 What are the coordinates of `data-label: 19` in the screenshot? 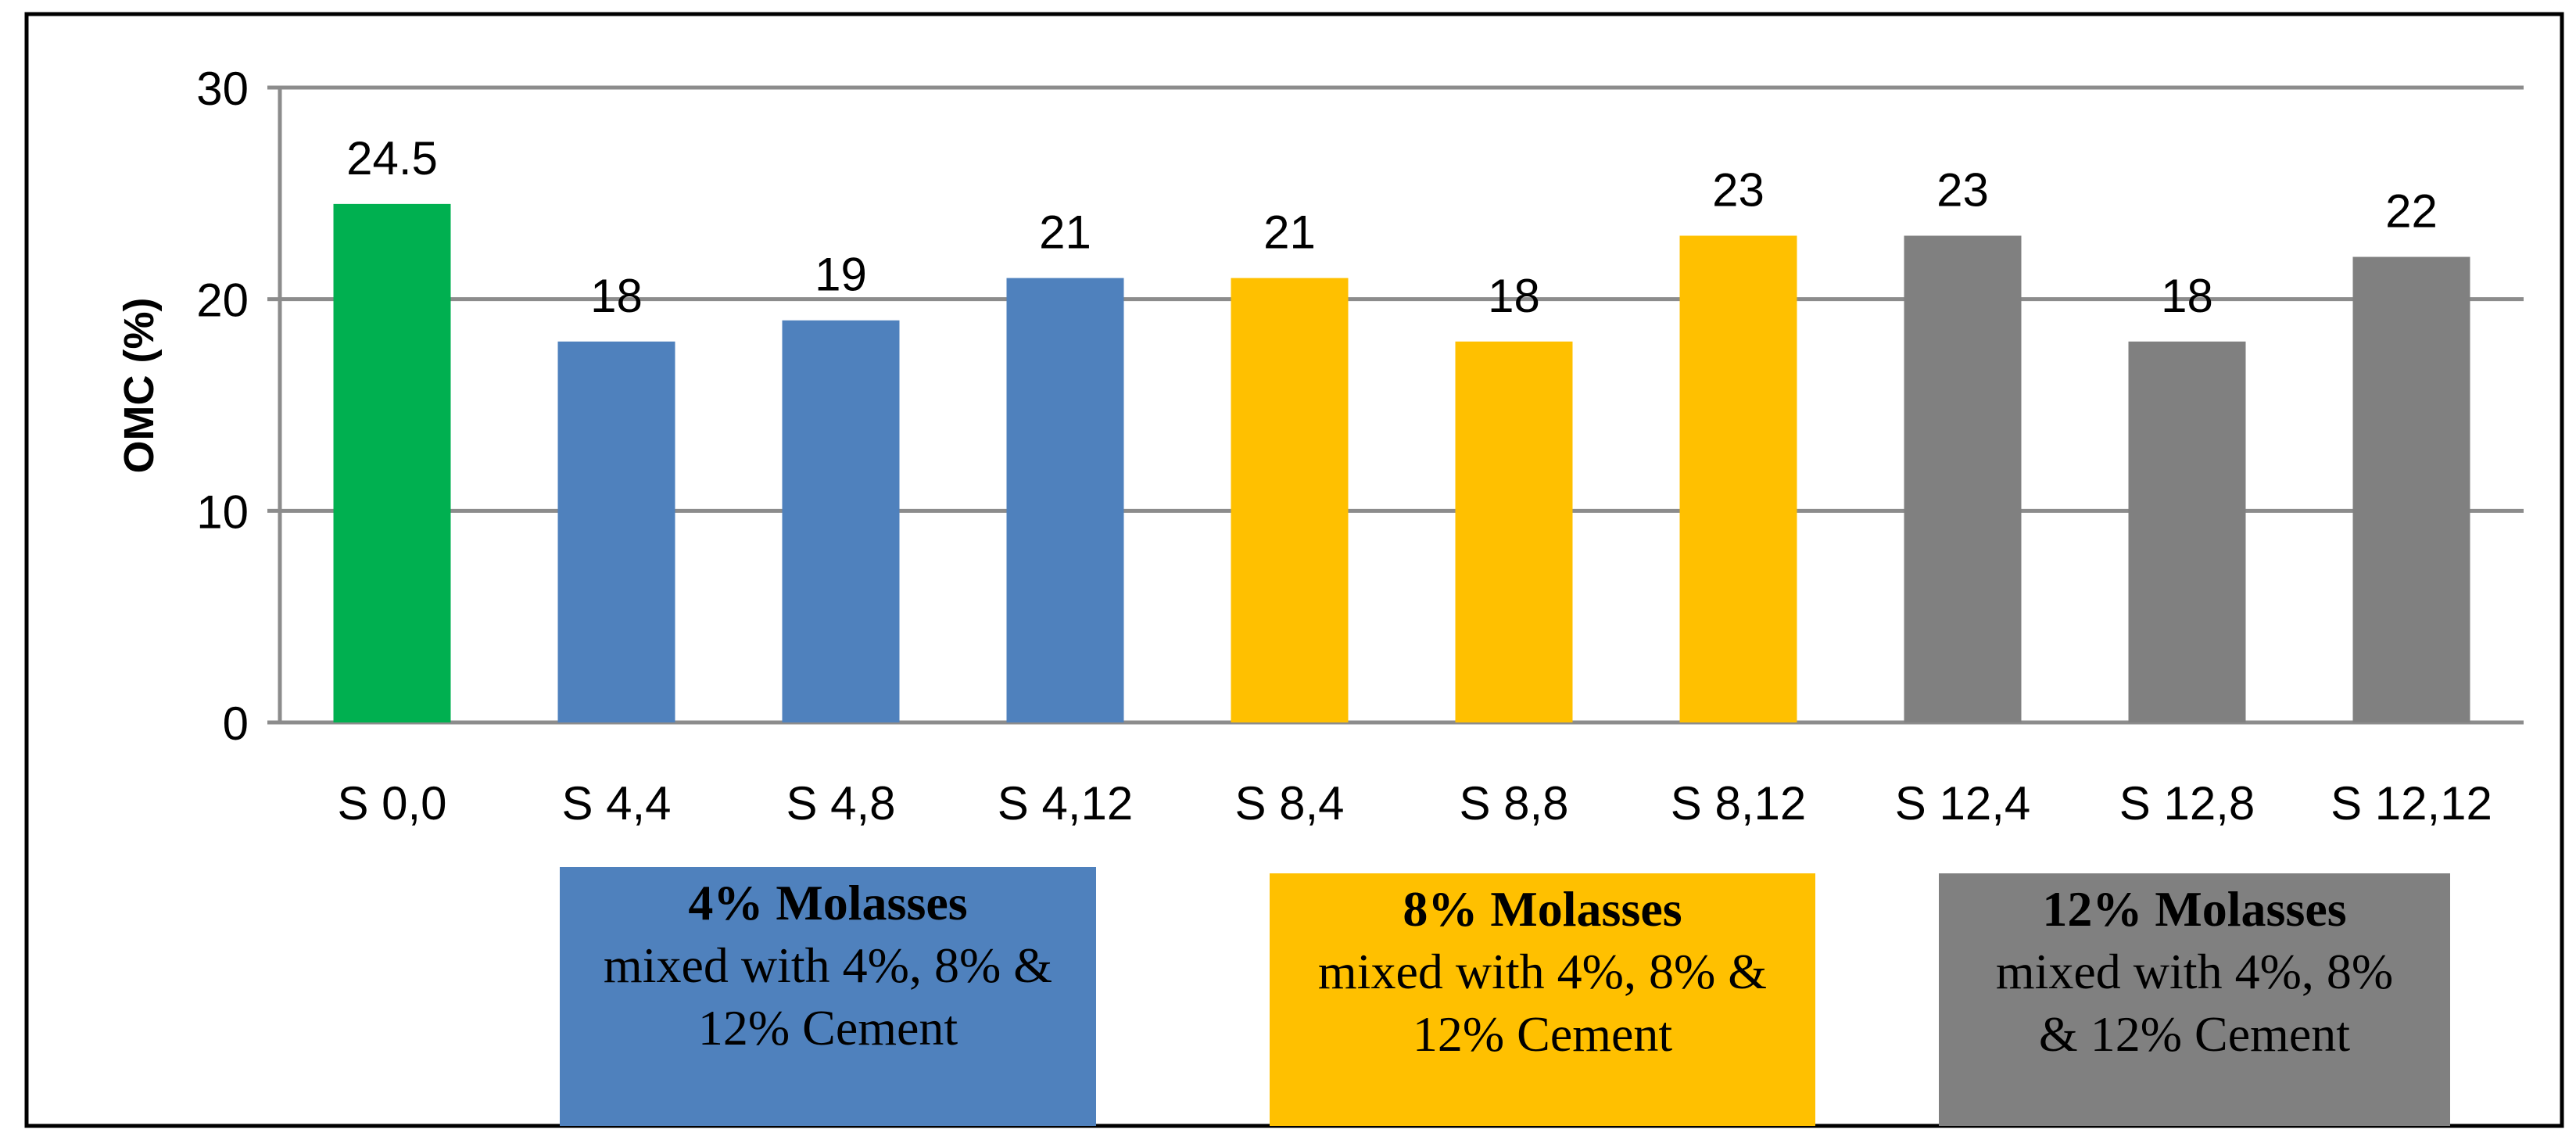 It's located at (841, 275).